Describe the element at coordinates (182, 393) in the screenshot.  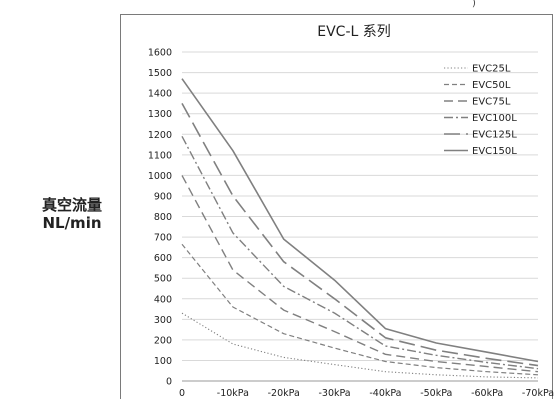
I see `x-tick-label: 0` at that location.